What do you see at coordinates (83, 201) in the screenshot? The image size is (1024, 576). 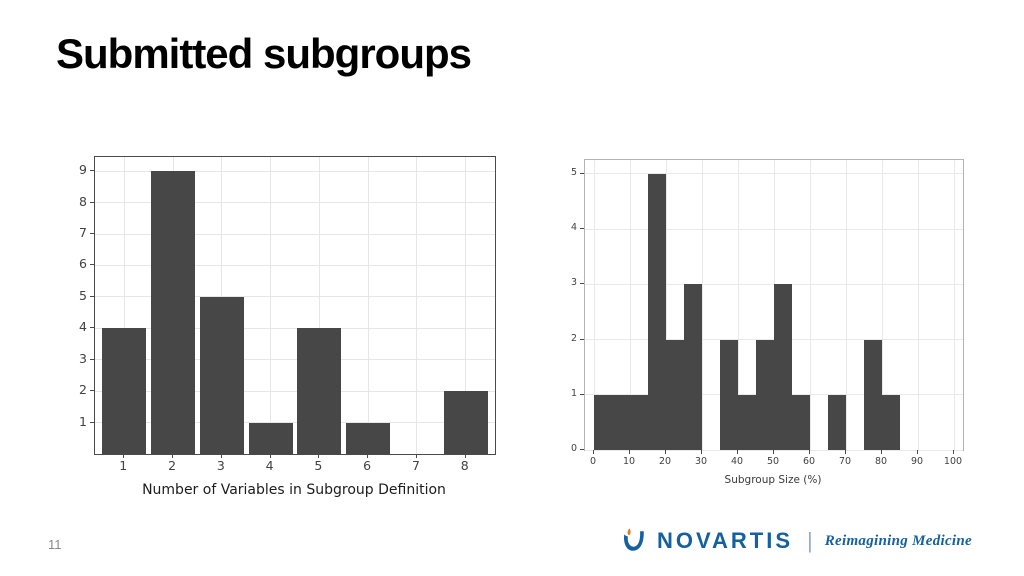 I see `y-tick-label: 8` at bounding box center [83, 201].